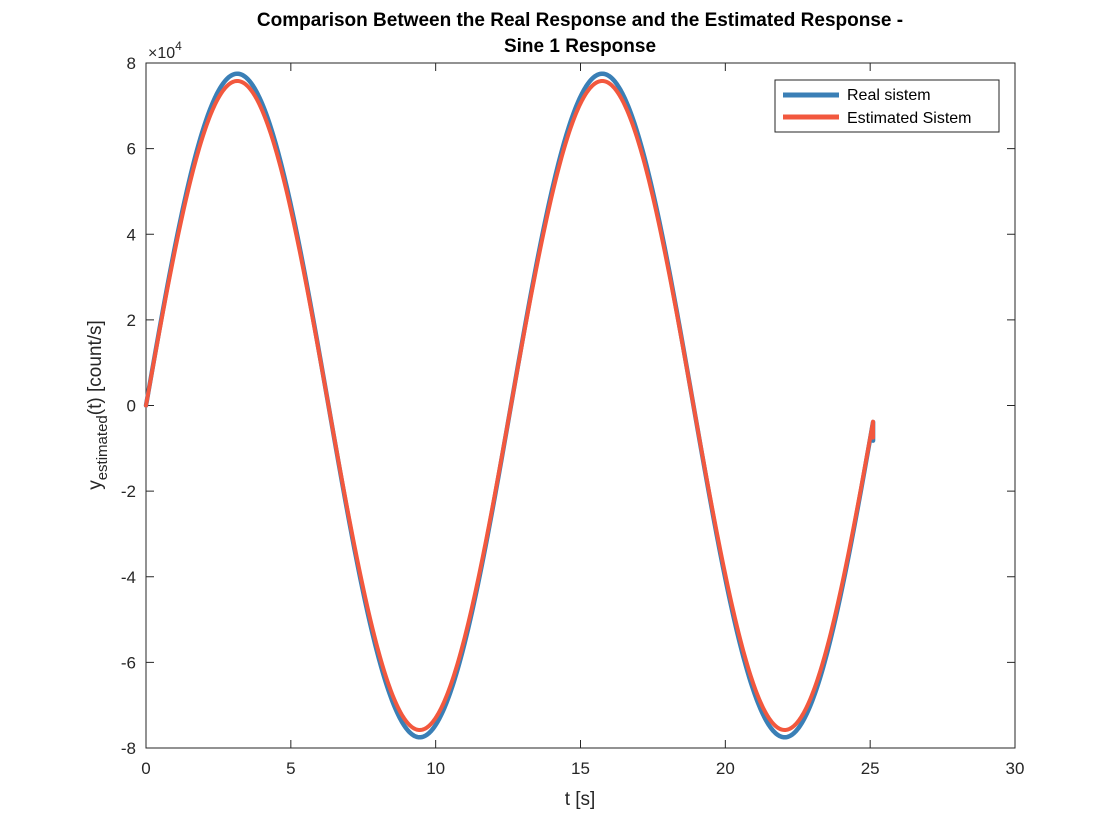  Describe the element at coordinates (870, 768) in the screenshot. I see `x-tick-label: 25` at that location.